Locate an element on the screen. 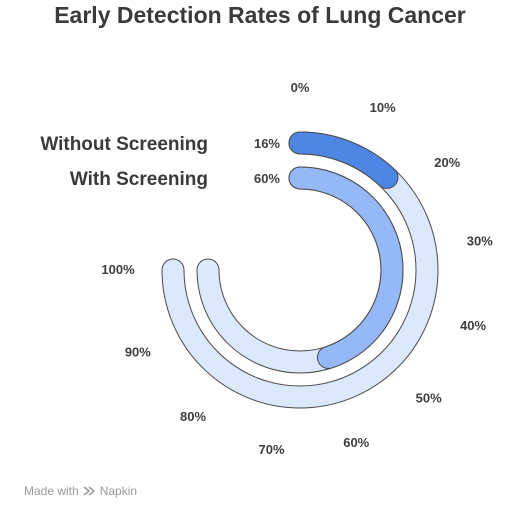 The image size is (520, 513). bar-without-screening is located at coordinates (343, 160).